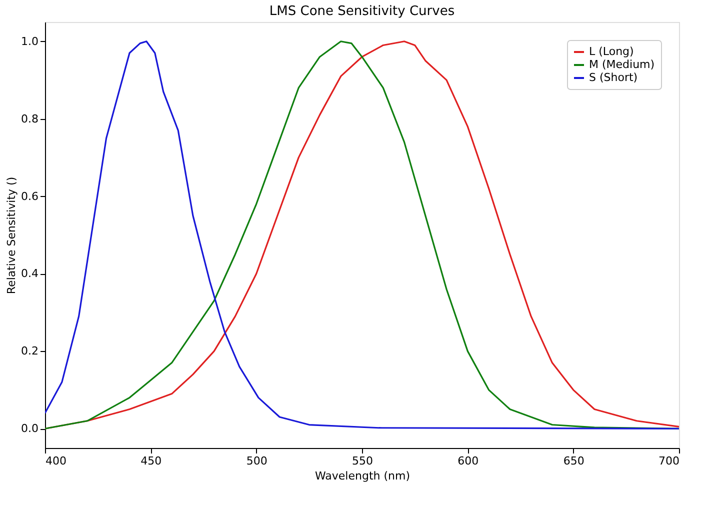 The height and width of the screenshot is (508, 714). What do you see at coordinates (11, 235) in the screenshot?
I see `y-axis-title: Relative Sensitivity ()` at bounding box center [11, 235].